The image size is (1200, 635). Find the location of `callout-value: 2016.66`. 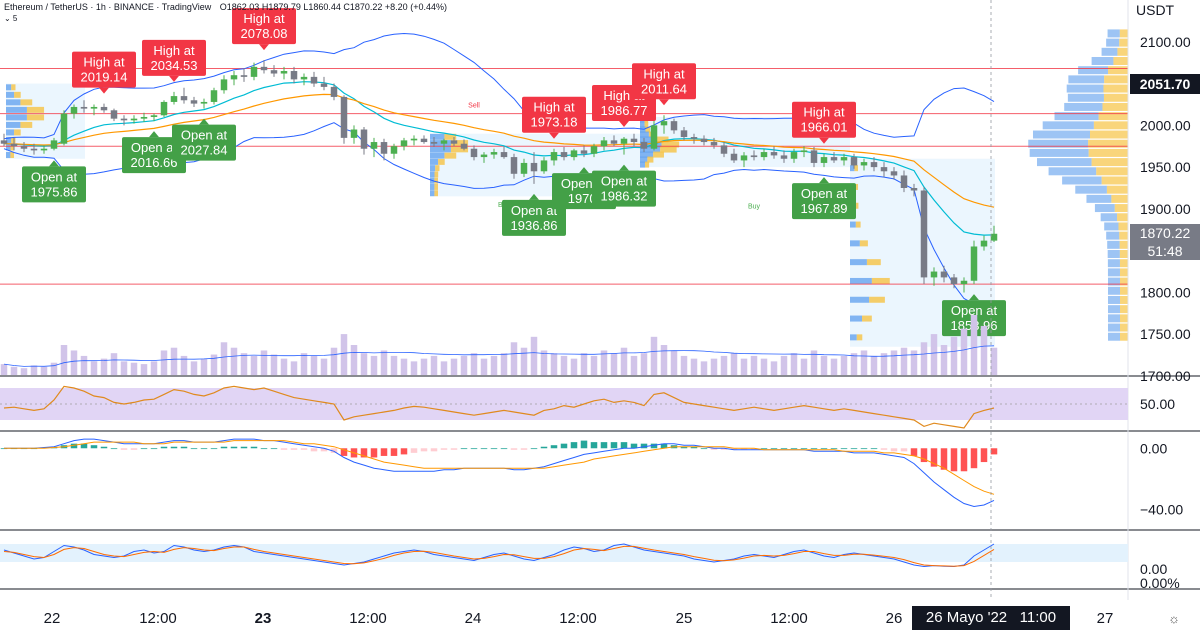

callout-value: 2016.66 is located at coordinates (154, 162).